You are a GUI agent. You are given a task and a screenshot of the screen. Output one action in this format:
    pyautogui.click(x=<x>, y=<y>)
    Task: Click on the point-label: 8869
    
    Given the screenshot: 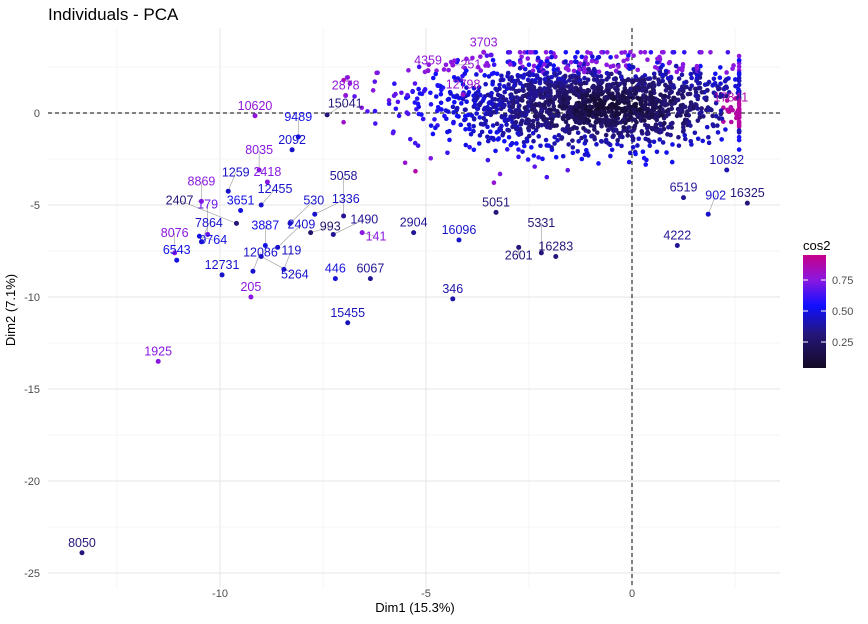 What is the action you would take?
    pyautogui.click(x=202, y=181)
    